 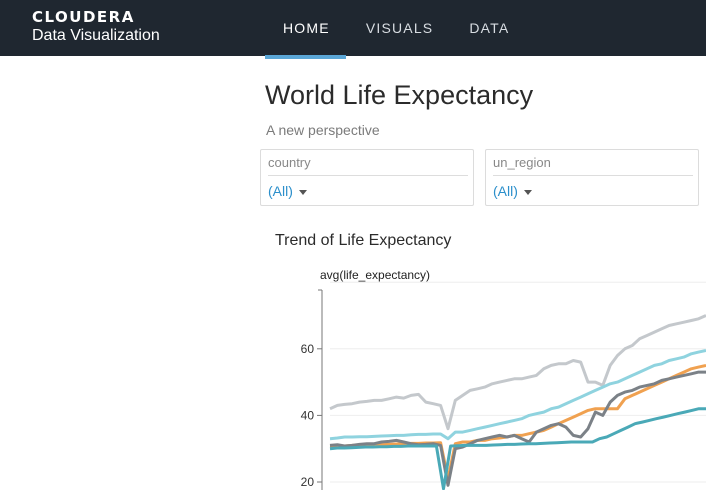 I want to click on nav-tab-home: HOME, so click(x=306, y=28).